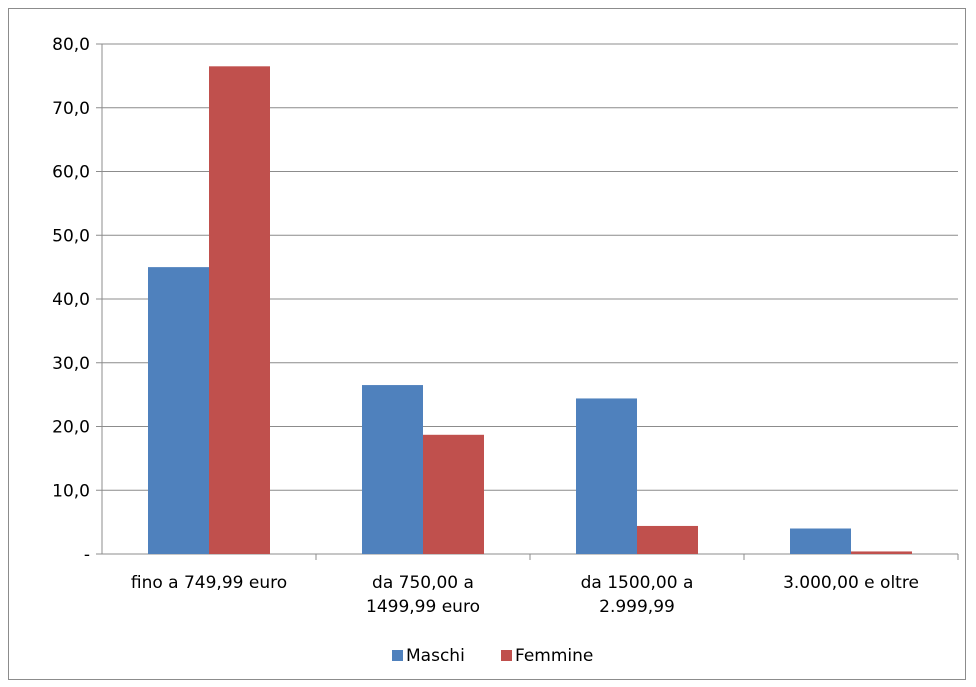 The image size is (976, 687). Describe the element at coordinates (71, 173) in the screenshot. I see `y-tick-label: 60,0` at that location.